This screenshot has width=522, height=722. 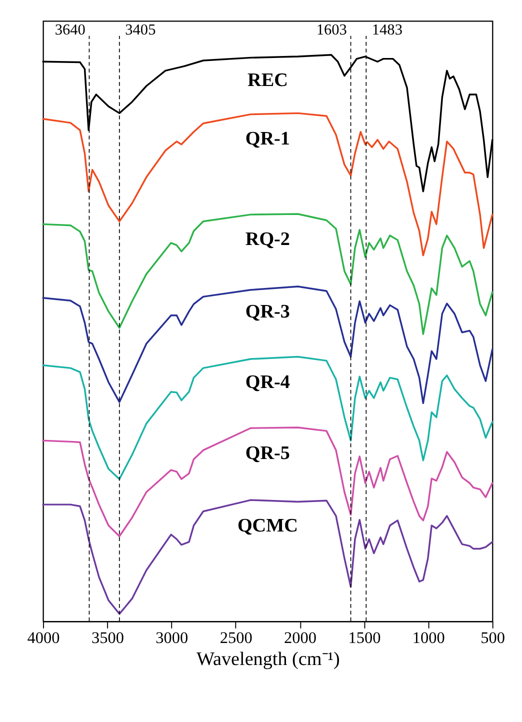 What do you see at coordinates (268, 81) in the screenshot?
I see `series-label: REC` at bounding box center [268, 81].